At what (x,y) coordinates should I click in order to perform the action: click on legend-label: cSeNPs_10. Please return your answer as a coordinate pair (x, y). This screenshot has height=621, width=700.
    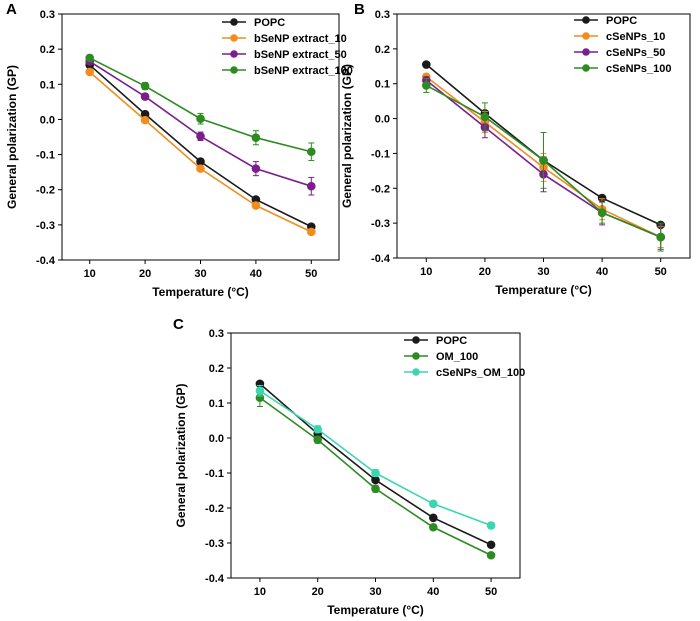
    Looking at the image, I should click on (635, 37).